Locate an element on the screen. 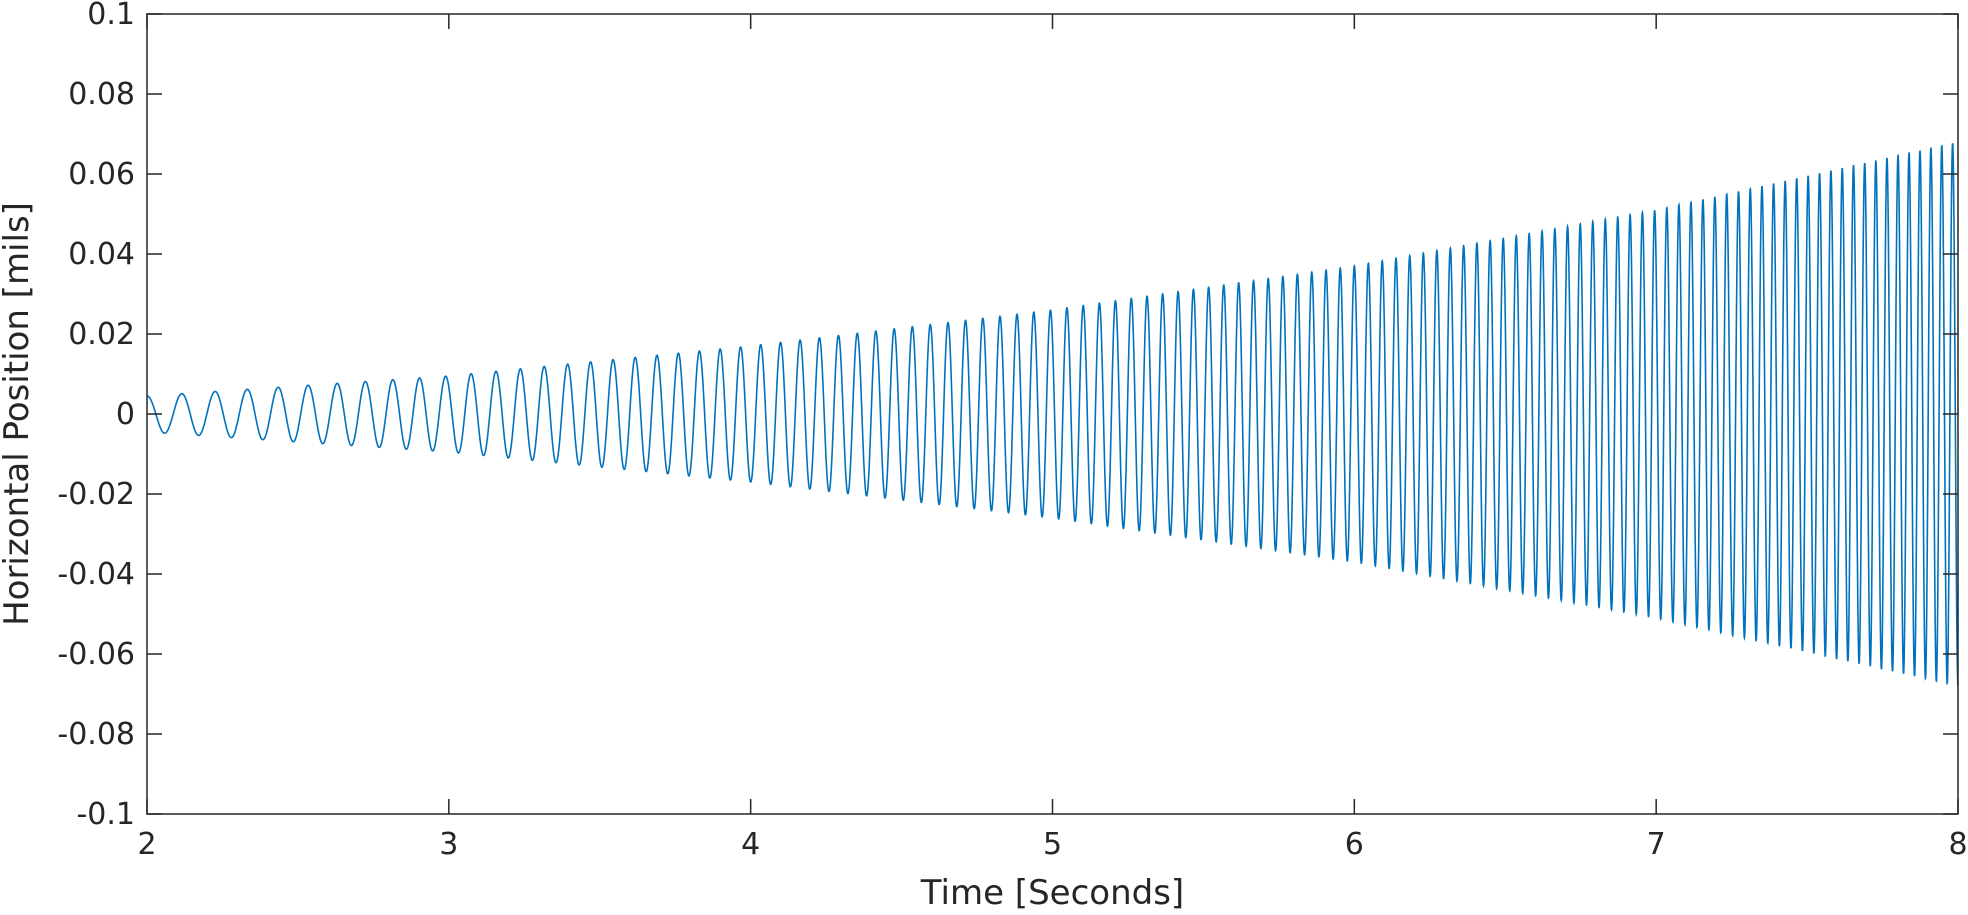 The width and height of the screenshot is (1968, 915). y-tick-label: 0.08 is located at coordinates (101, 94).